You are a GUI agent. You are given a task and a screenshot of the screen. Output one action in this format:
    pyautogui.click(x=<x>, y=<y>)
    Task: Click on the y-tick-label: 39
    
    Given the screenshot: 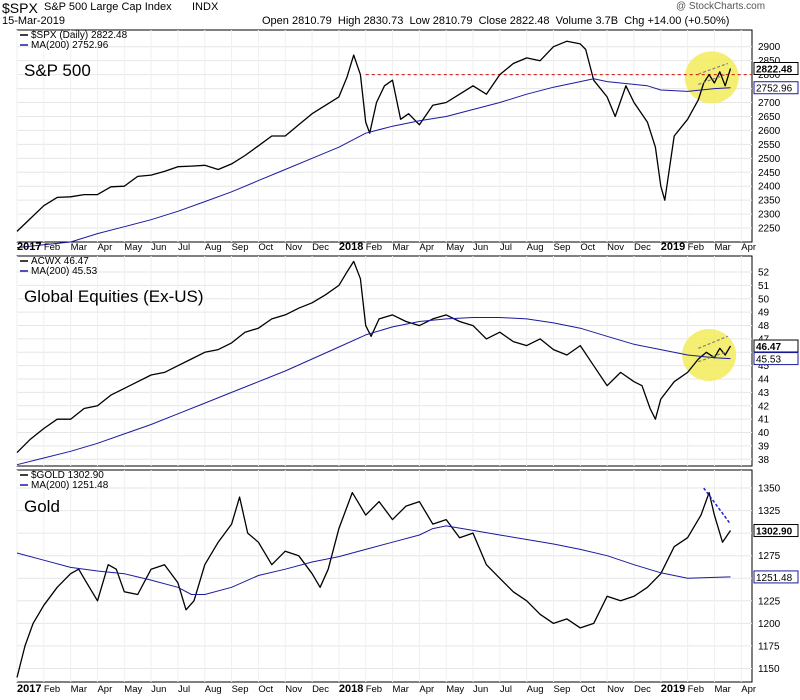 What is the action you would take?
    pyautogui.click(x=764, y=446)
    